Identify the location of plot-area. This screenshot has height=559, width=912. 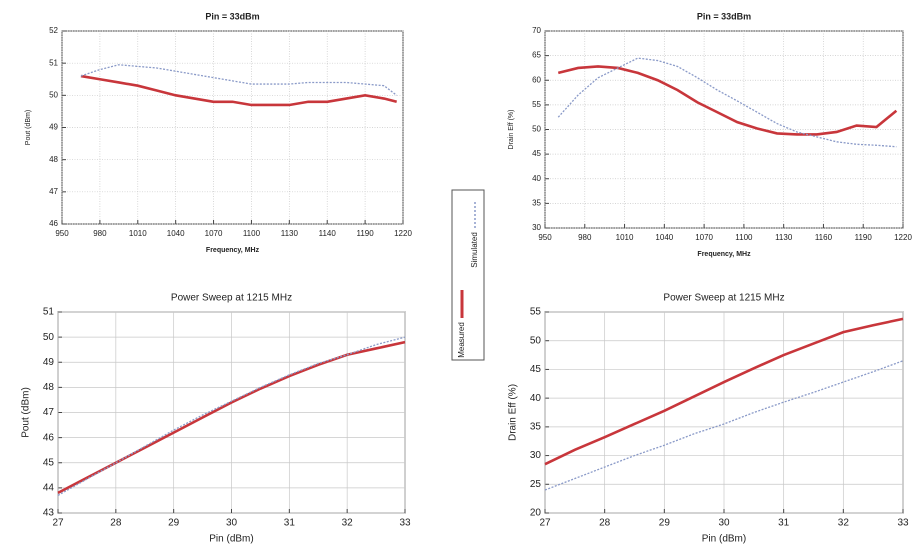
(724, 129).